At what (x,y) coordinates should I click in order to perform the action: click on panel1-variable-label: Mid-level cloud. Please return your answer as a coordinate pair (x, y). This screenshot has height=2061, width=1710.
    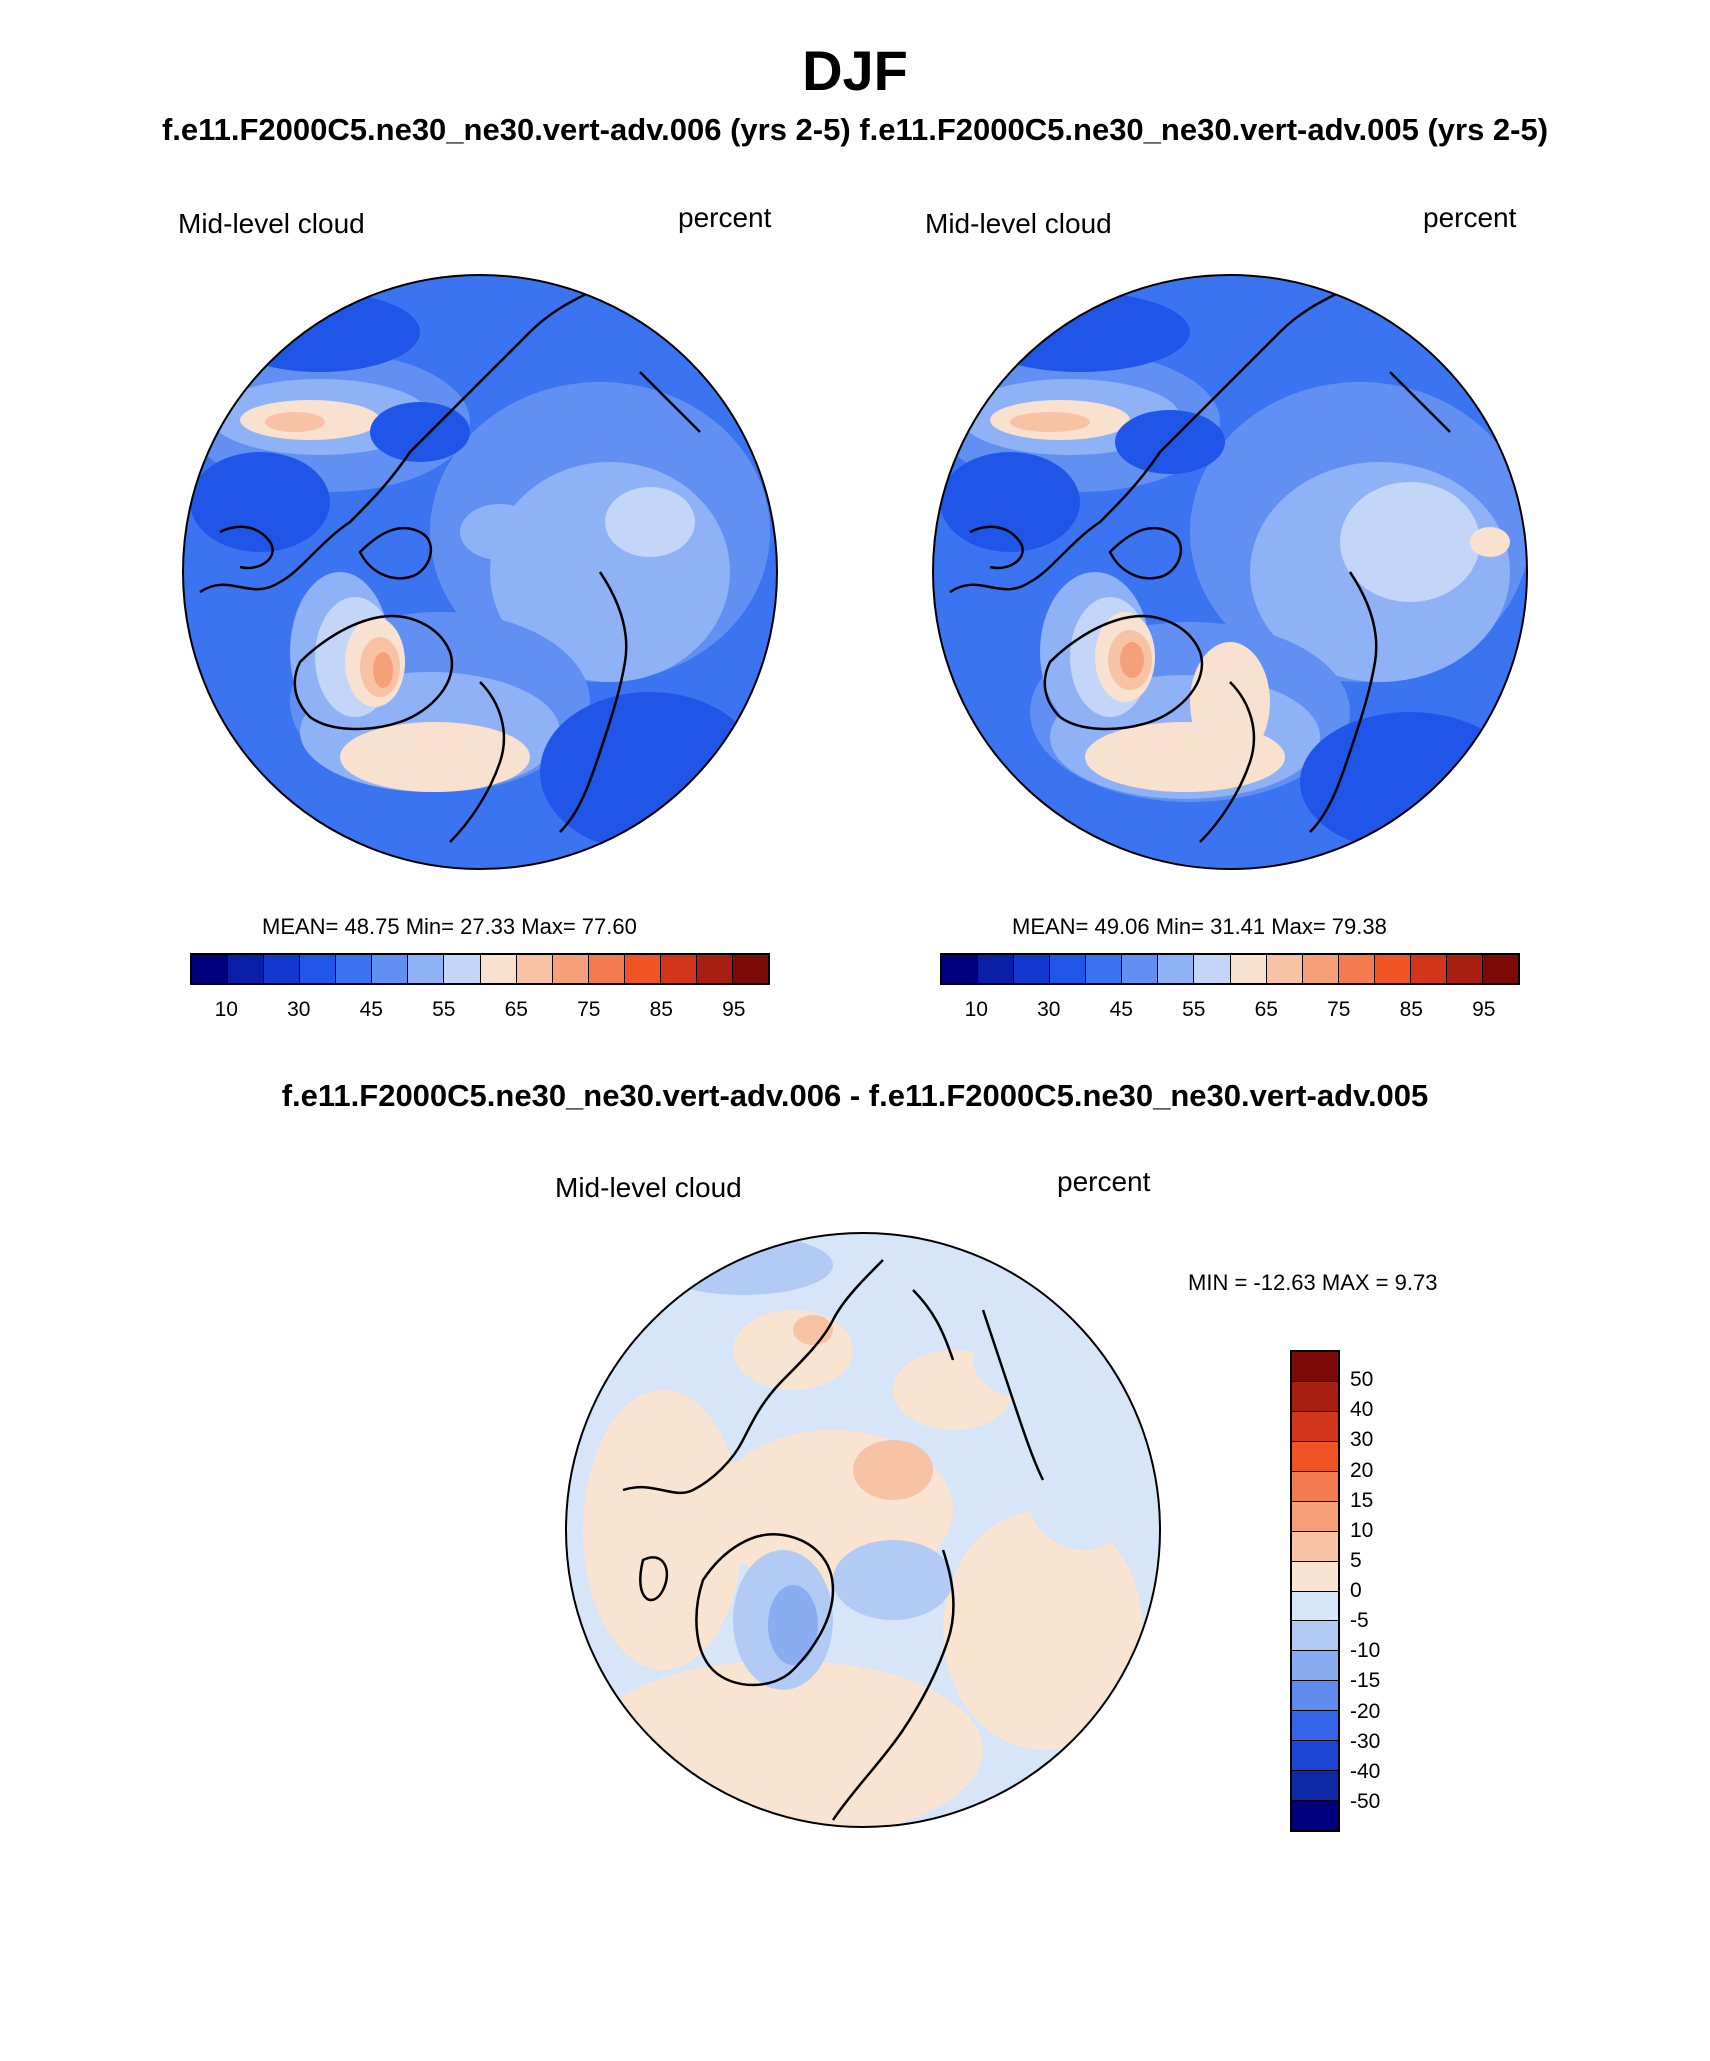
    Looking at the image, I should click on (271, 223).